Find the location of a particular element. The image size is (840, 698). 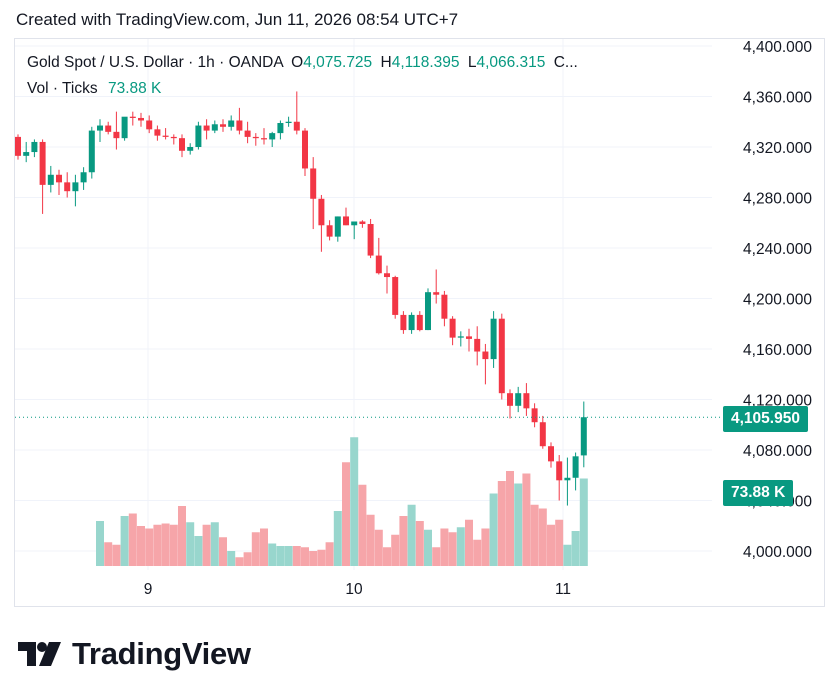

y-tick-label: 4,120.000 is located at coordinates (777, 401).